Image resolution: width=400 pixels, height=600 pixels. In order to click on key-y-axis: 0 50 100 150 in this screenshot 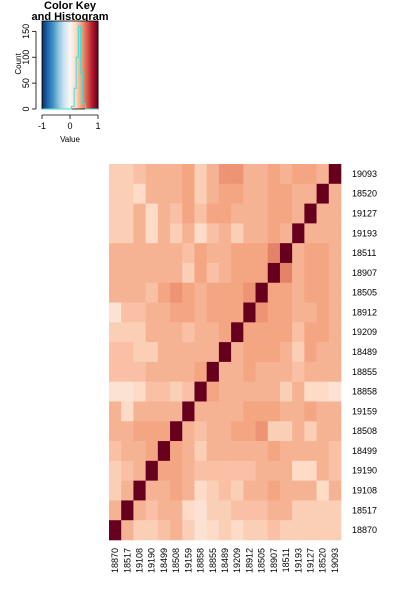, I will do `click(29, 68)`.